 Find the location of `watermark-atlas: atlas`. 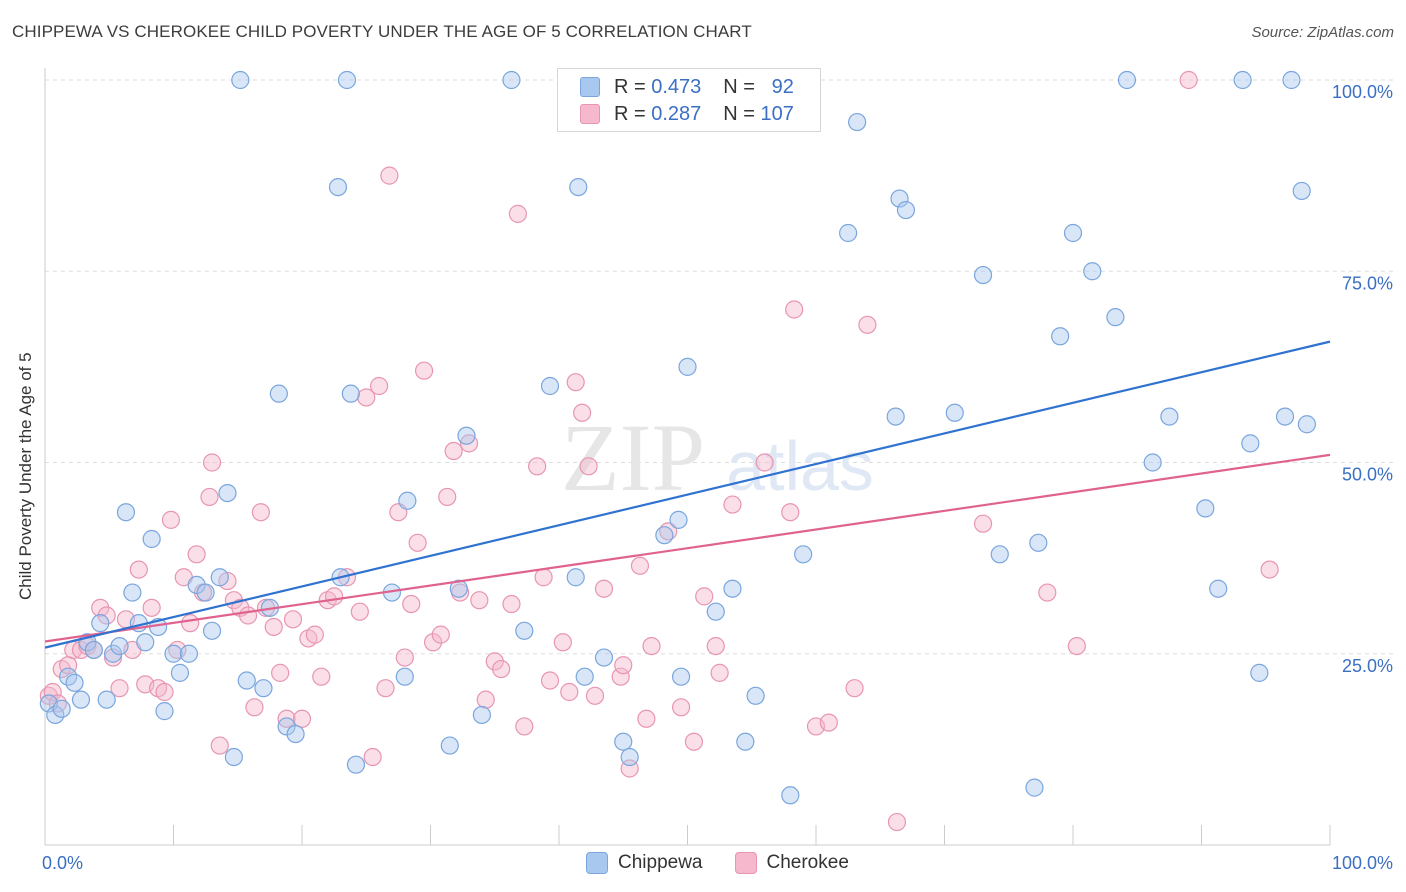

watermark-atlas: atlas is located at coordinates (800, 466).